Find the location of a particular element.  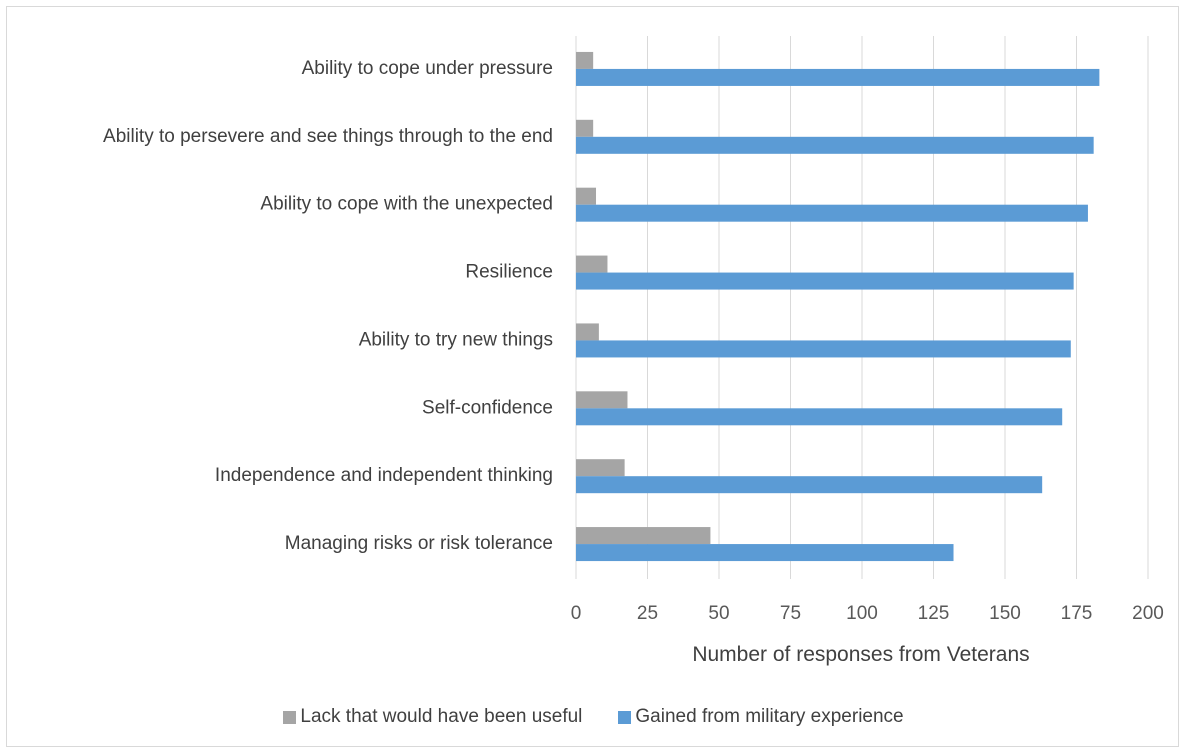

legend-item-lack: Lack that would have been useful is located at coordinates (432, 717).